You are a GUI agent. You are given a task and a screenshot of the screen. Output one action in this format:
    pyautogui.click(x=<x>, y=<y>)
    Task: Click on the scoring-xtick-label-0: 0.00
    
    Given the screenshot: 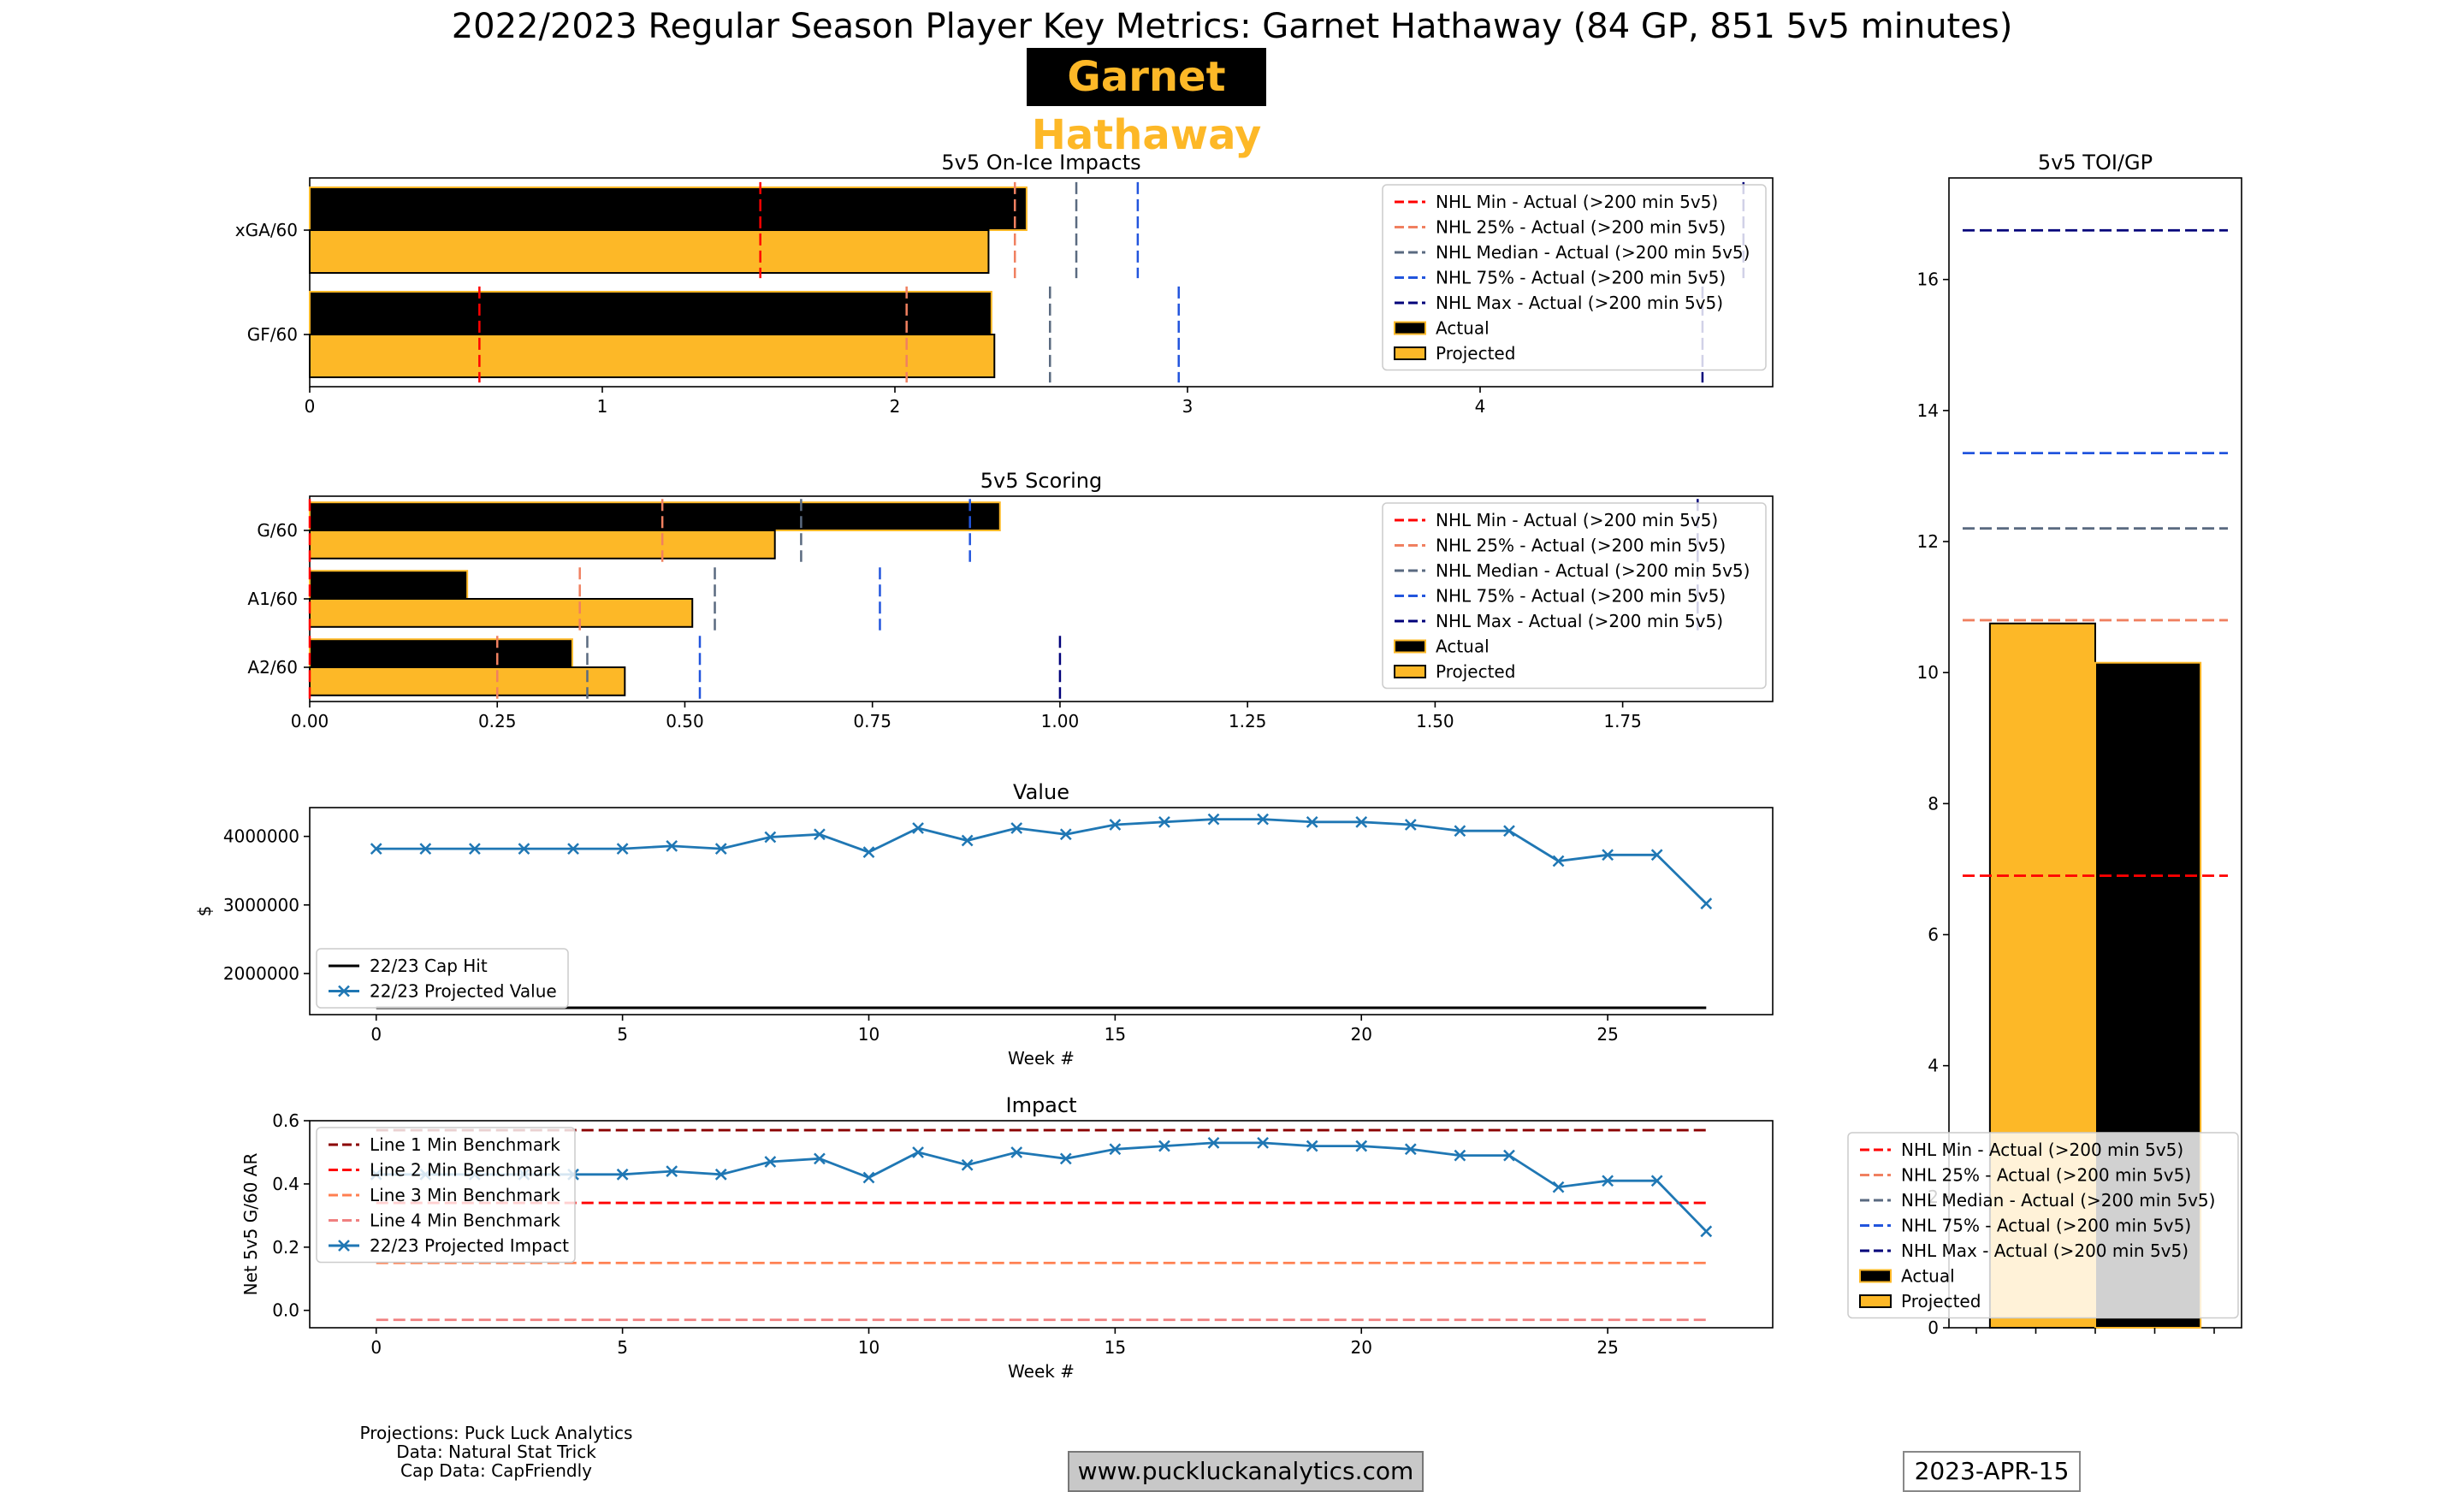 What is the action you would take?
    pyautogui.click(x=310, y=721)
    